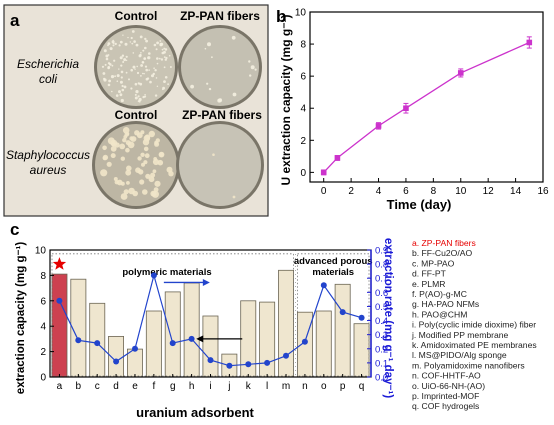 This screenshot has width=554, height=425. I want to click on legend-item-e: e. PLMR, so click(428, 284).